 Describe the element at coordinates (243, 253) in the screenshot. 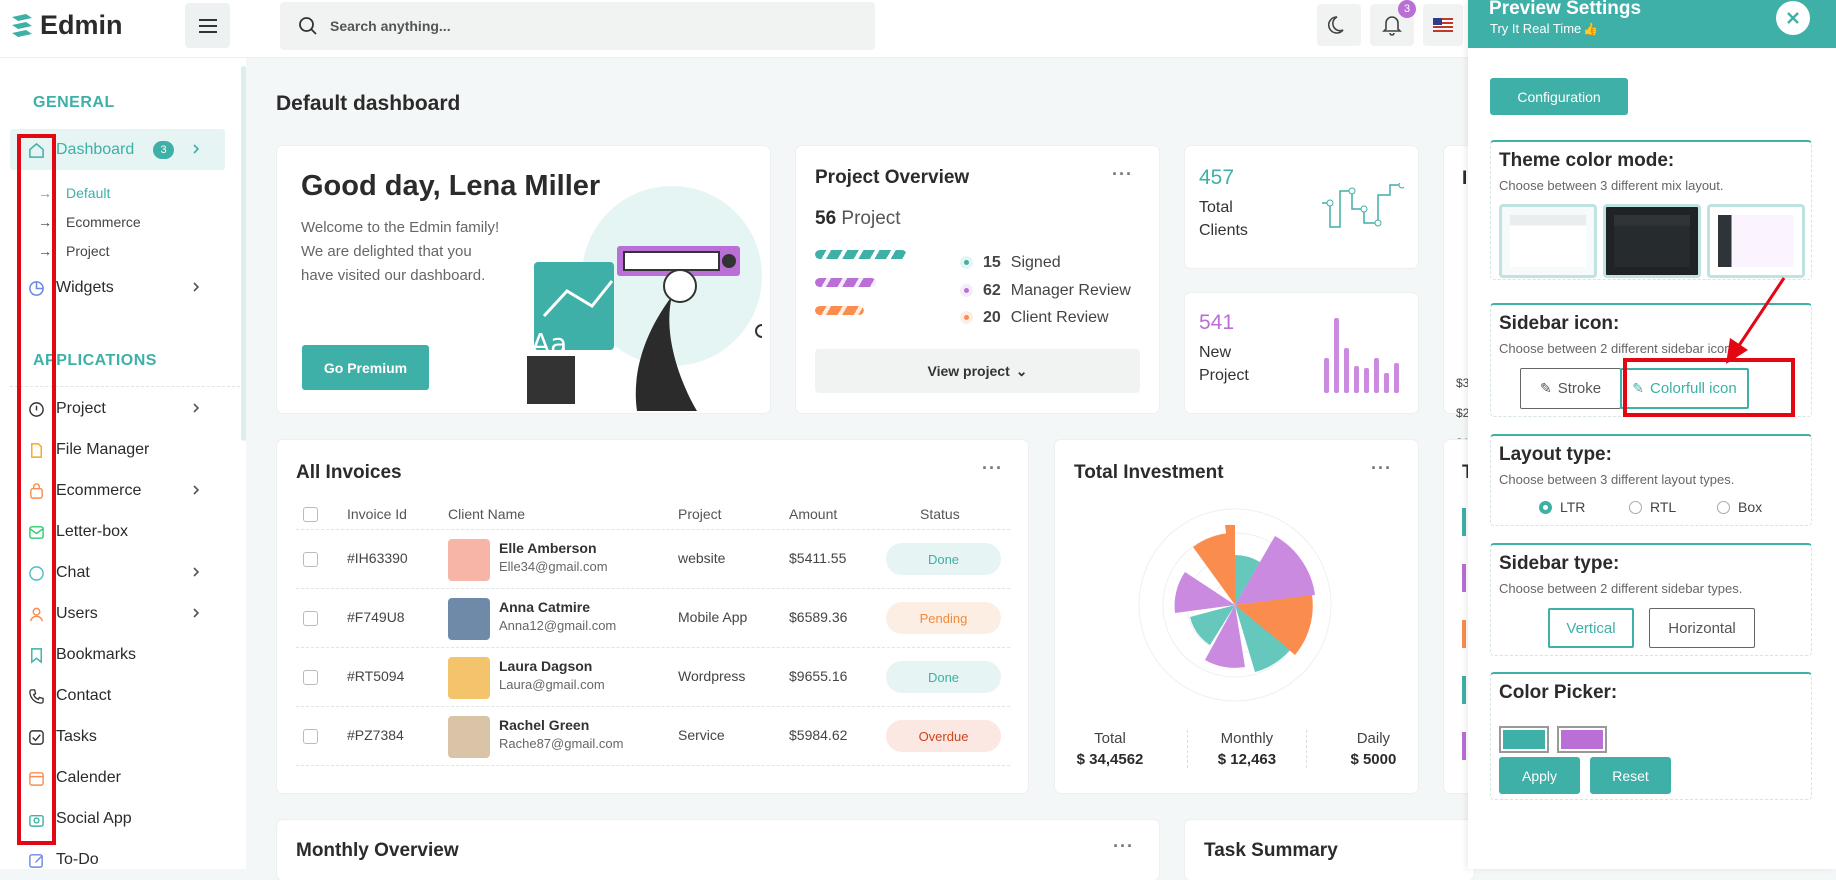

I see `sidebar-scrollbar` at that location.